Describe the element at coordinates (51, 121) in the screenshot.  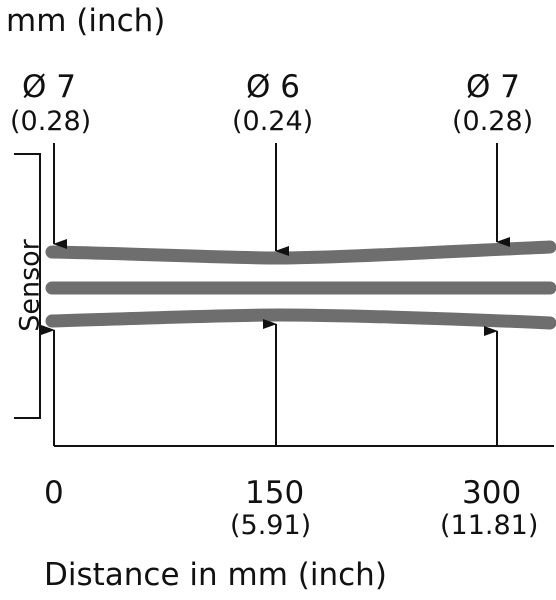
I see `diameter-inch-label-0: (0.28)` at that location.